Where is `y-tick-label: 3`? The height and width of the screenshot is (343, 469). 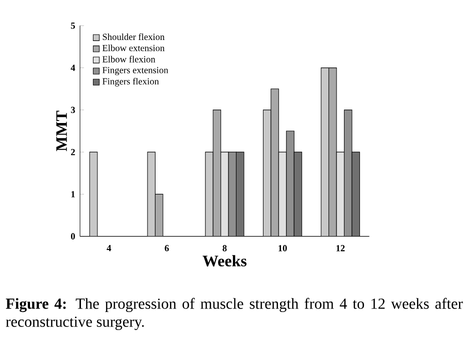
y-tick-label: 3 is located at coordinates (72, 110).